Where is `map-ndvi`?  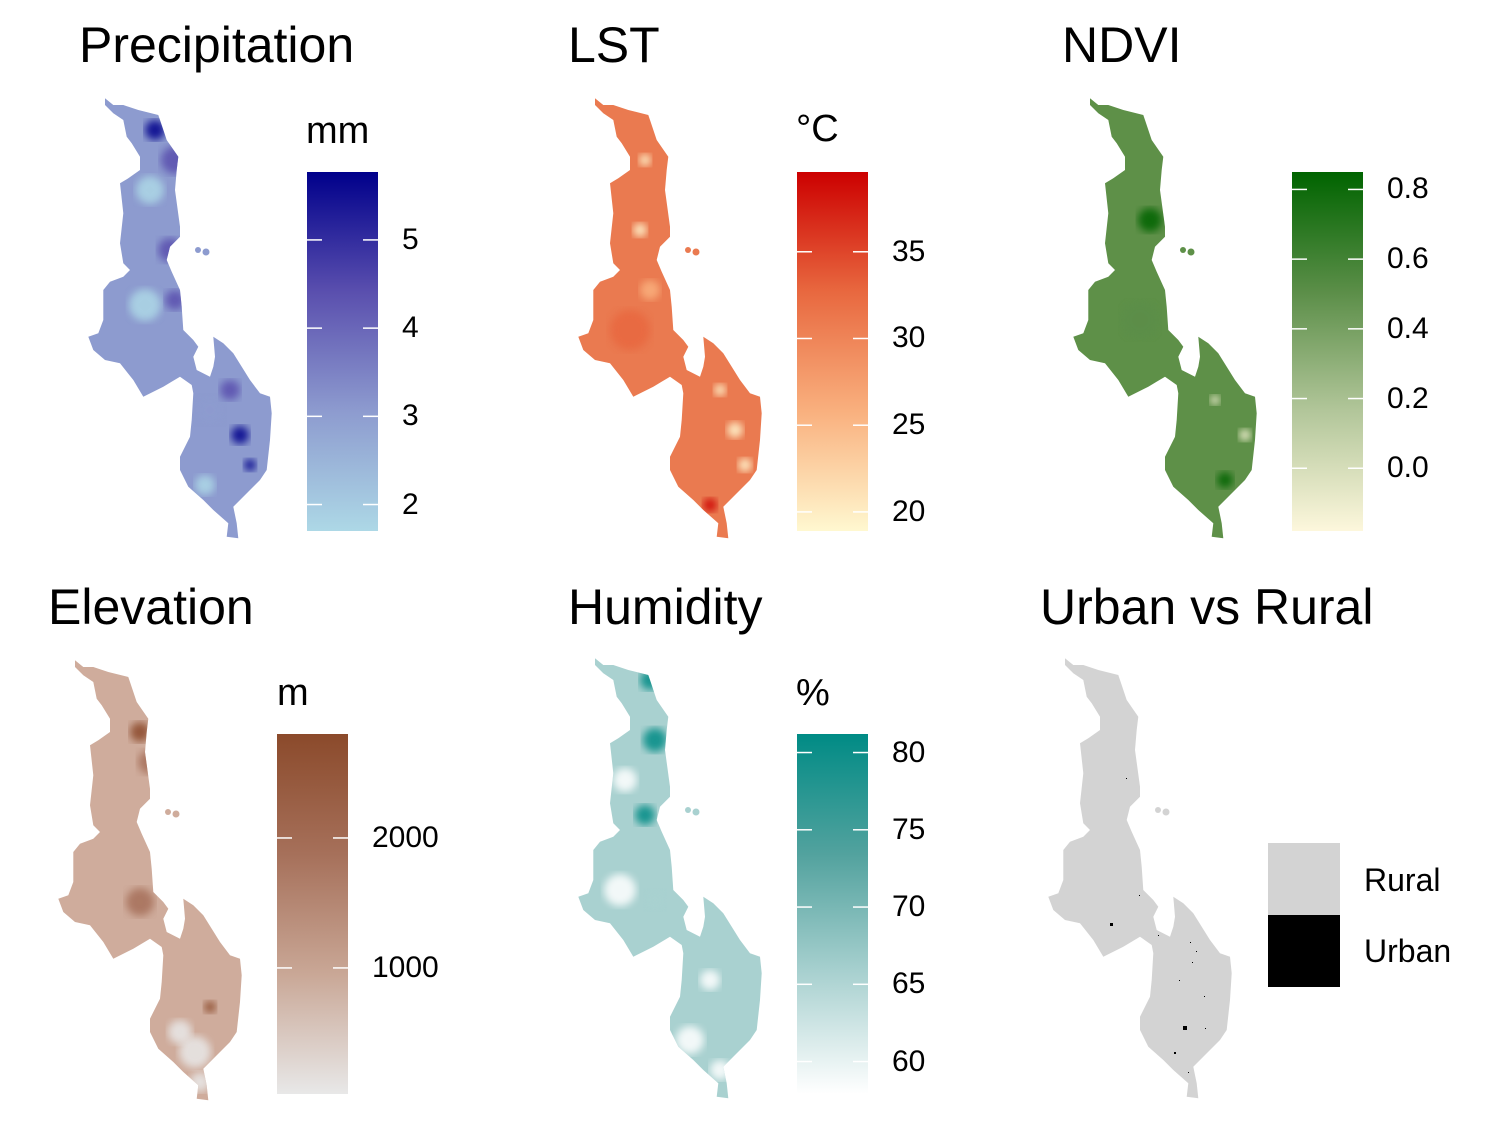 map-ndvi is located at coordinates (1165, 318).